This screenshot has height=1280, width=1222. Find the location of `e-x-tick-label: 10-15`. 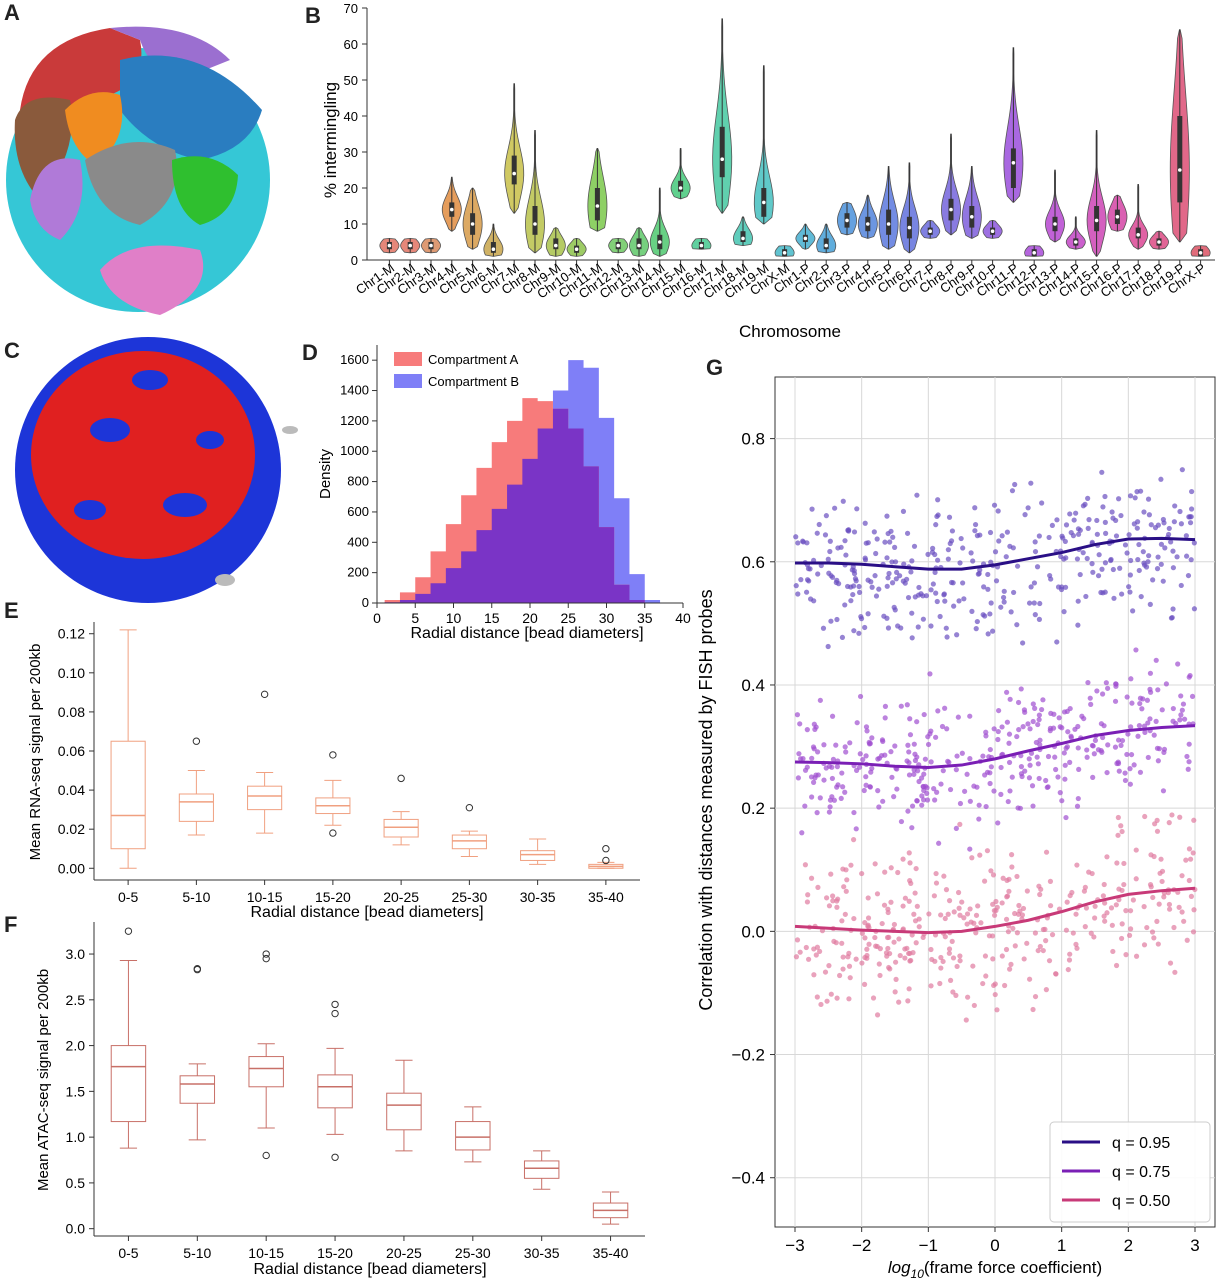

e-x-tick-label: 10-15 is located at coordinates (265, 897).